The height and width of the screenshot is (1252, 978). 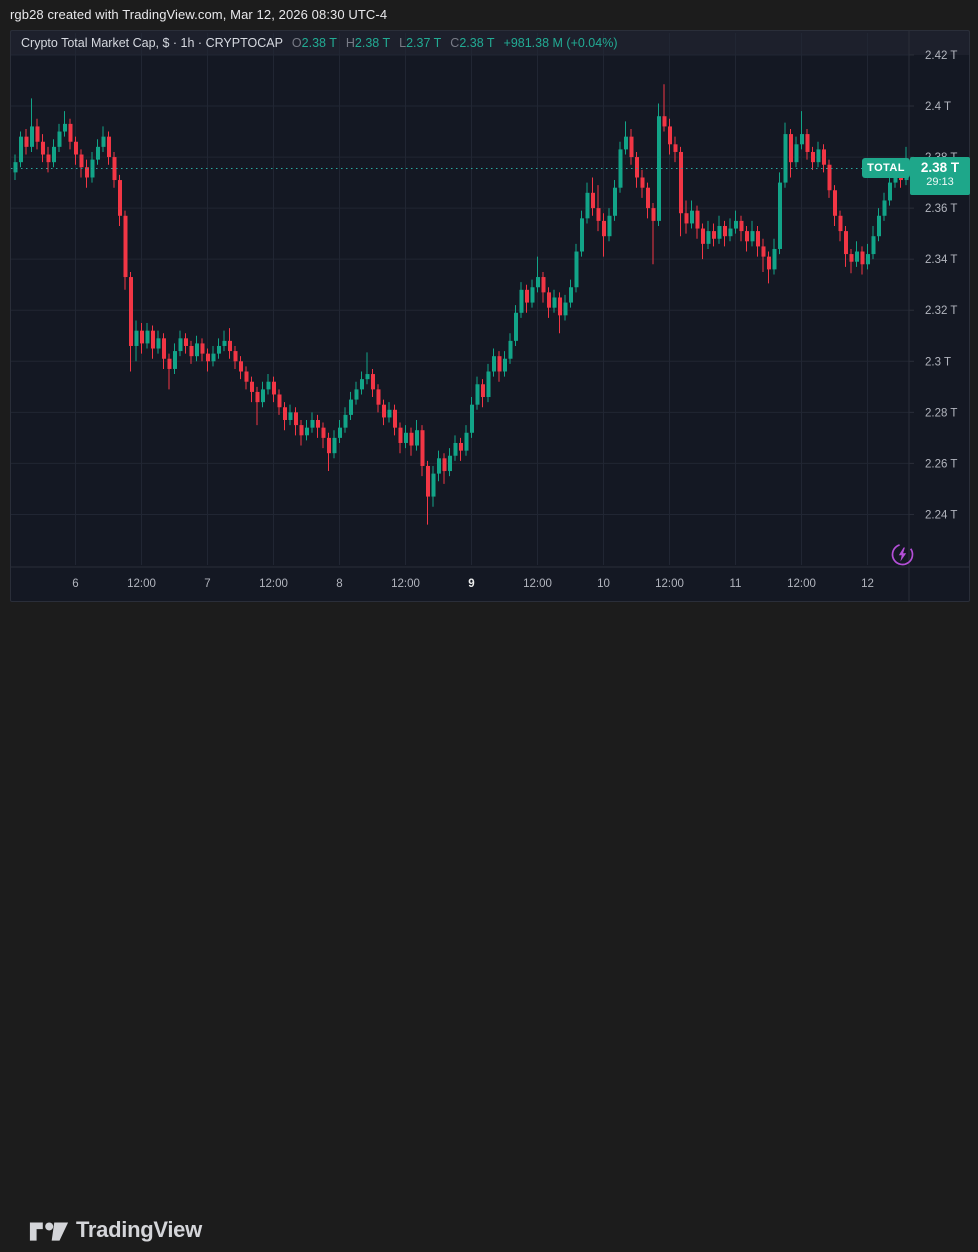 I want to click on time-tick-label: 12, so click(x=867, y=584).